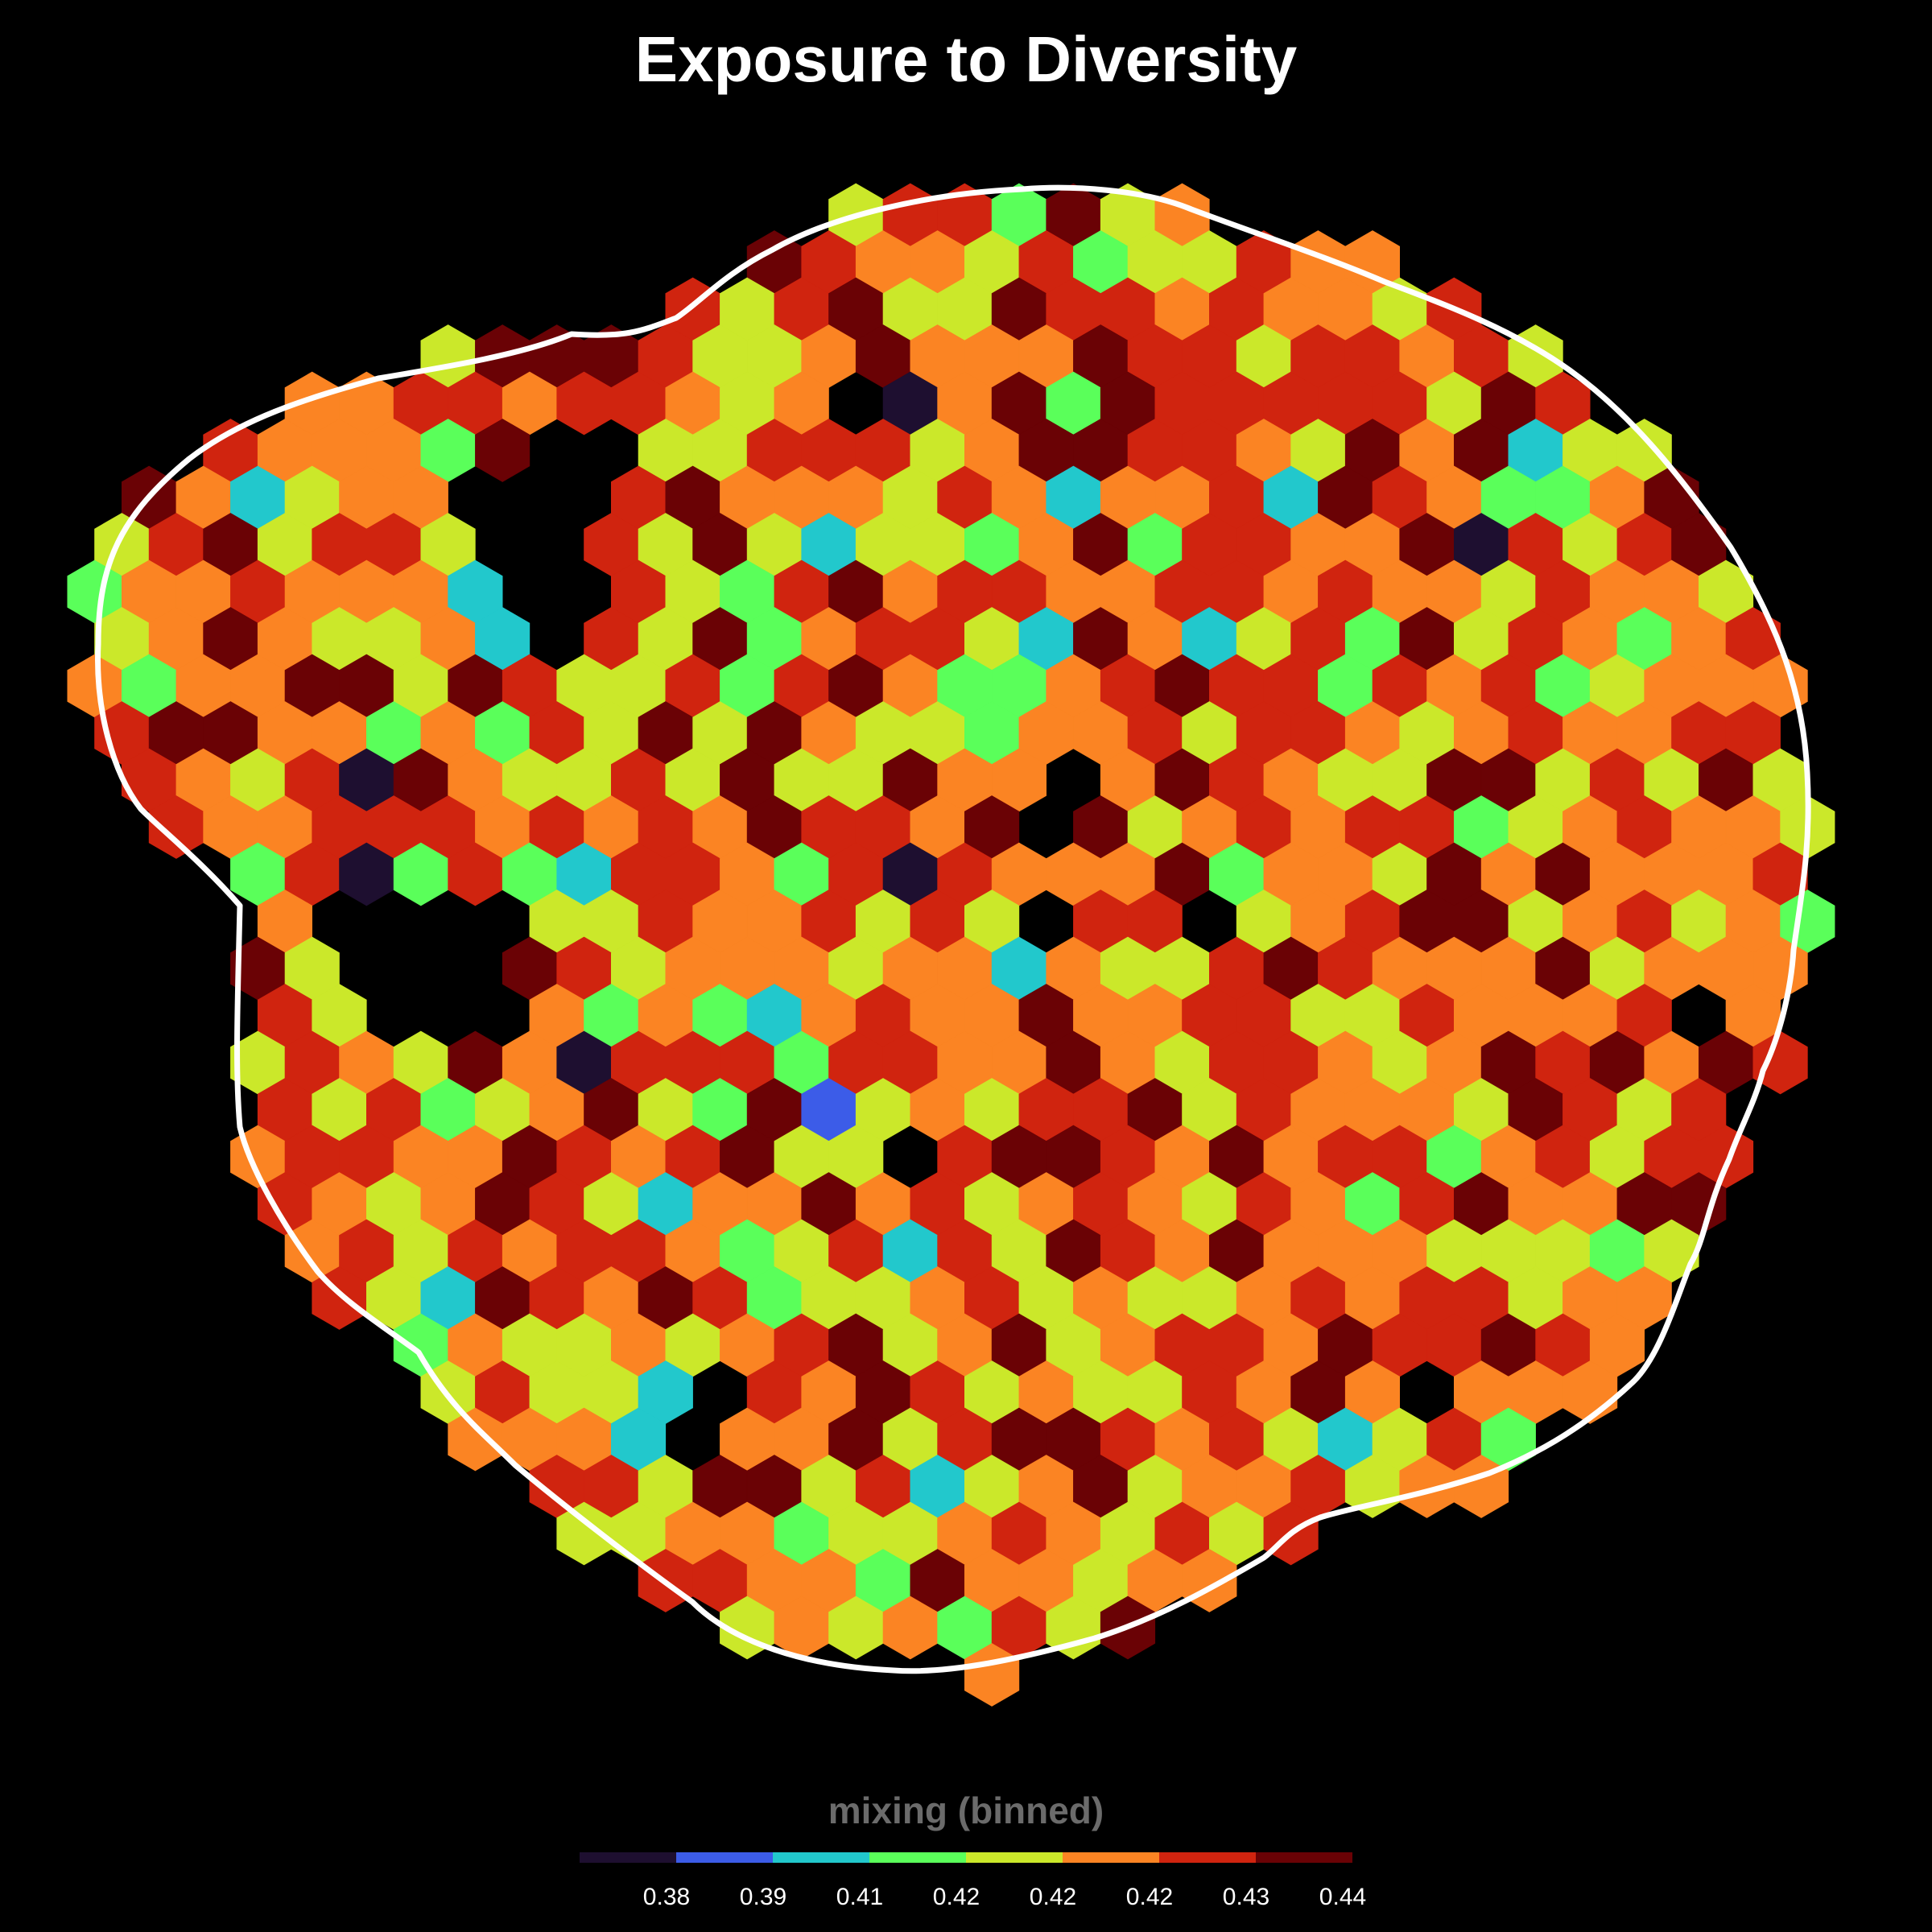  I want to click on hex-cell, so click(503, 450).